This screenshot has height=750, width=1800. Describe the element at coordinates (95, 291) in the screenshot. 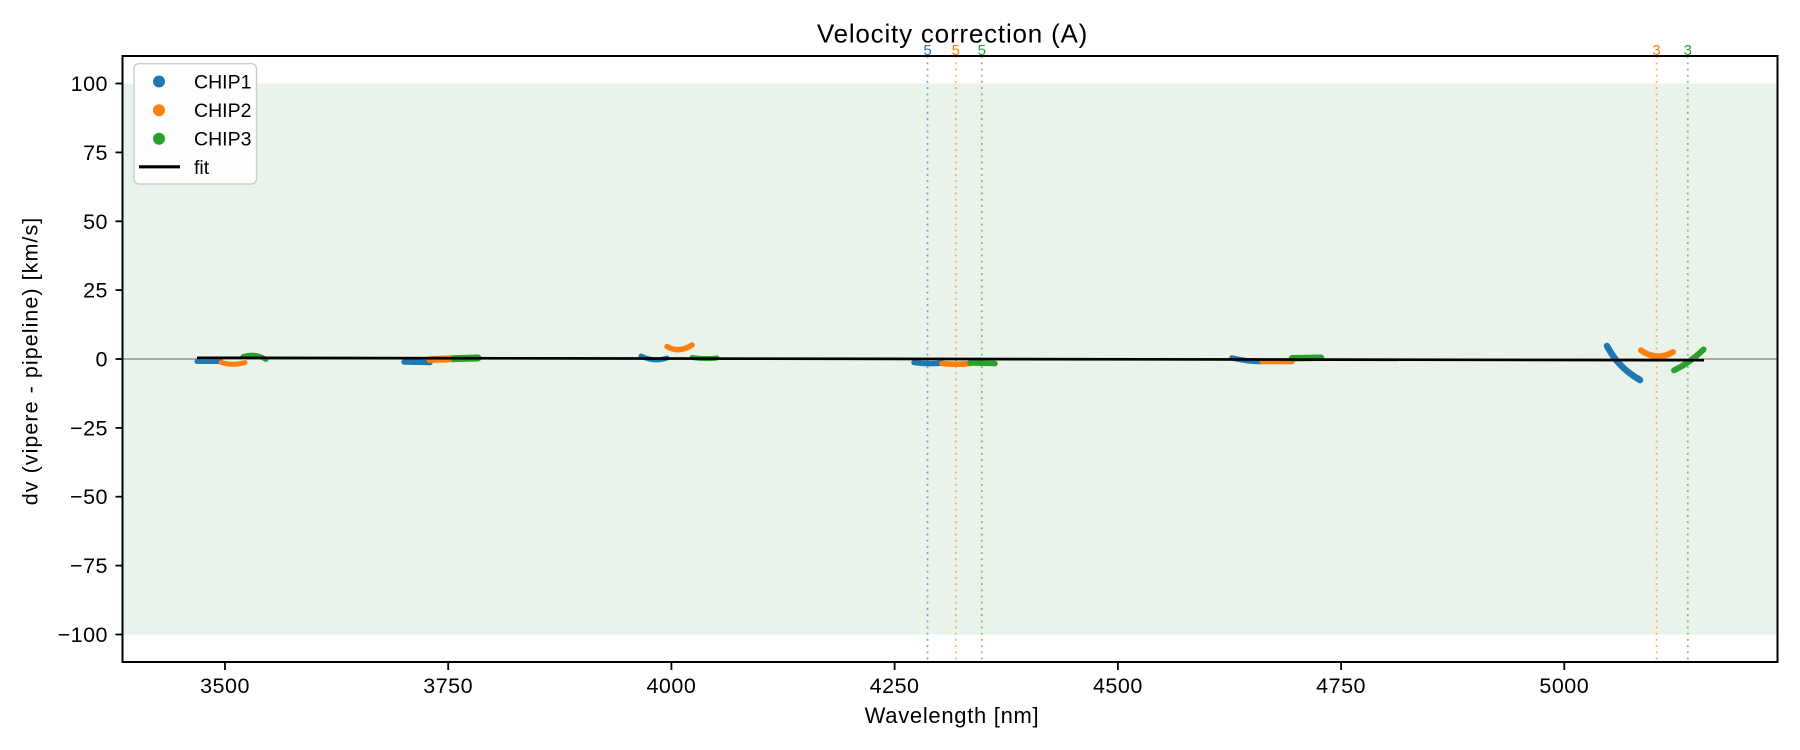

I see `svg-text: 25` at that location.